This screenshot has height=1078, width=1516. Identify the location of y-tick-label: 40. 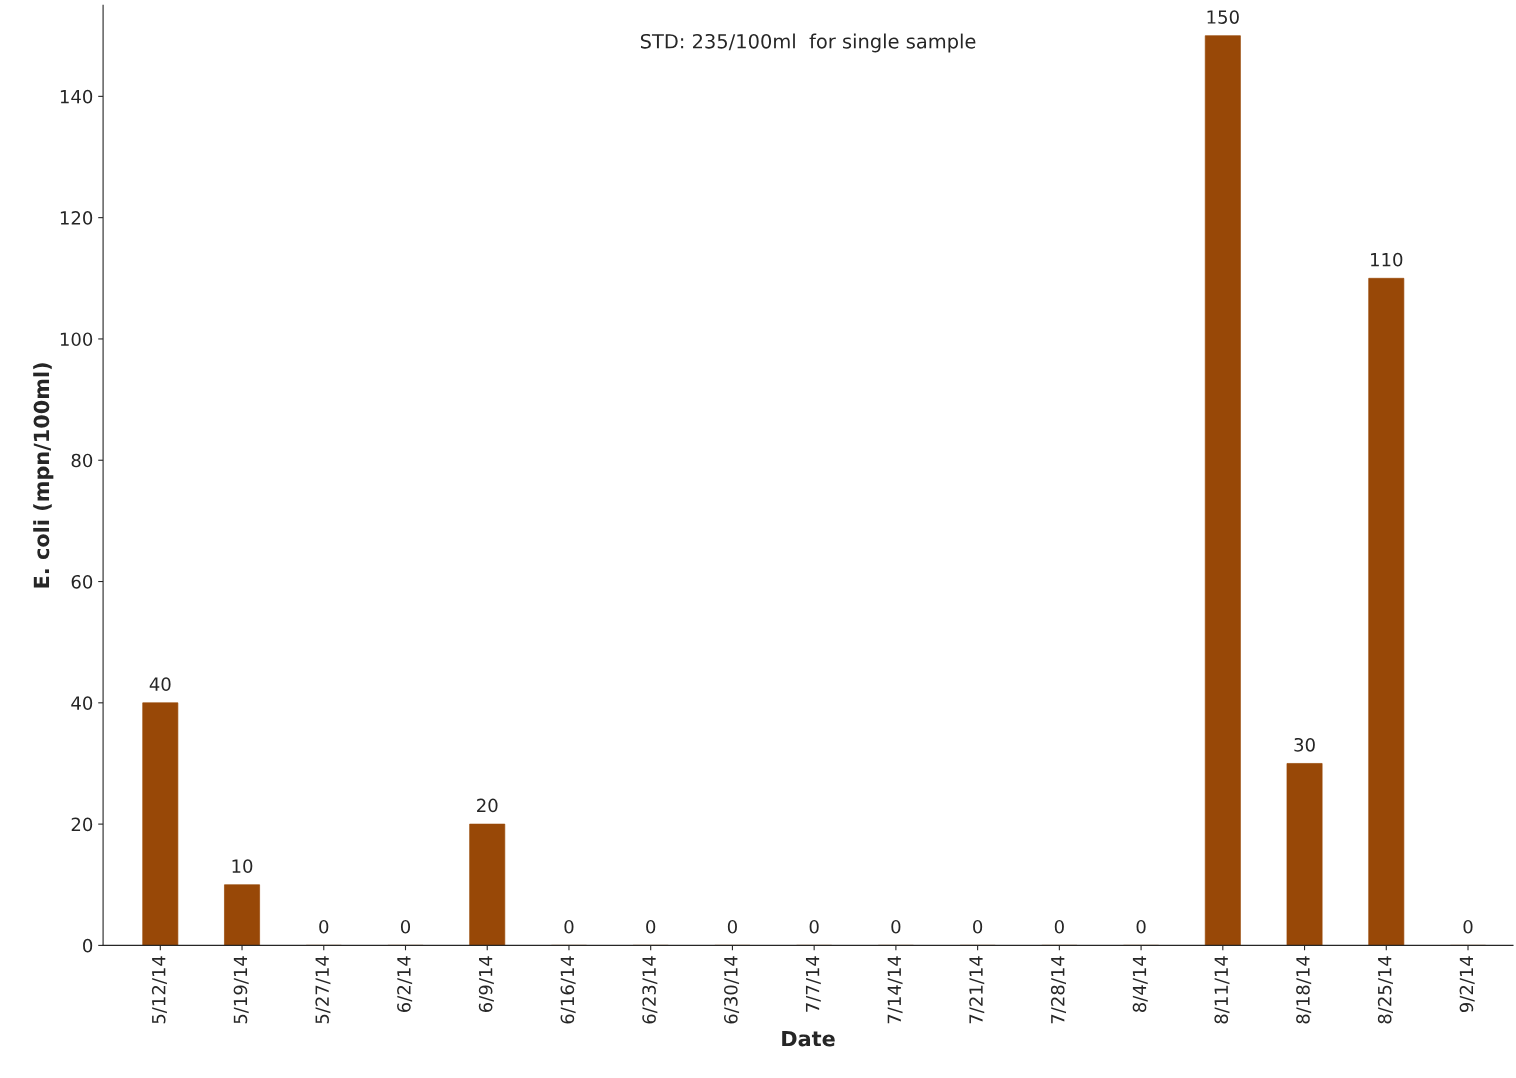
(82, 703).